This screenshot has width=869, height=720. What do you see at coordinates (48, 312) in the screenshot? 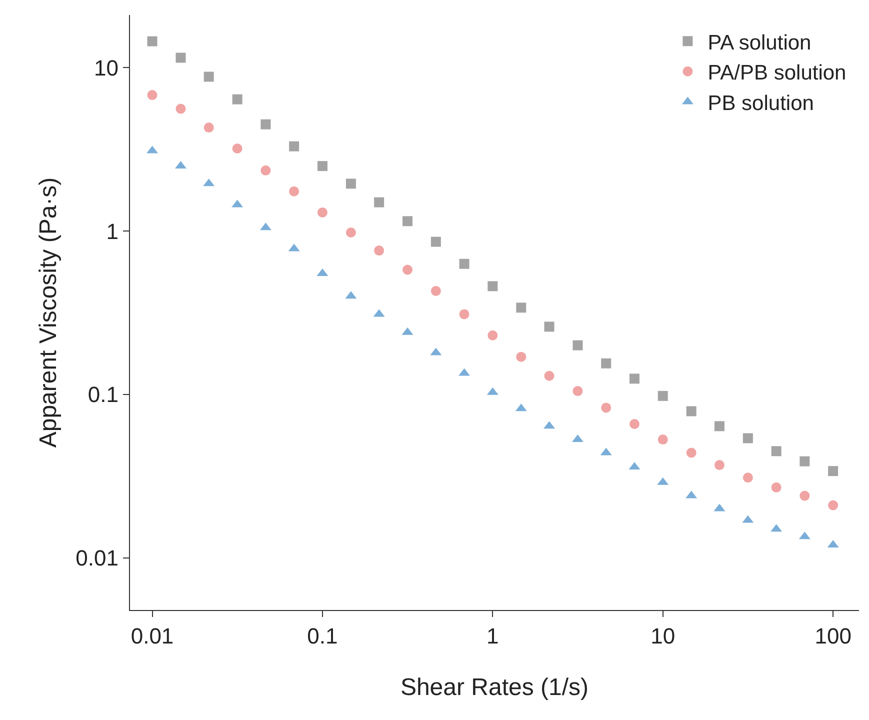
I see `y-axis-title: Apparent Viscosity (Pa·s)` at bounding box center [48, 312].